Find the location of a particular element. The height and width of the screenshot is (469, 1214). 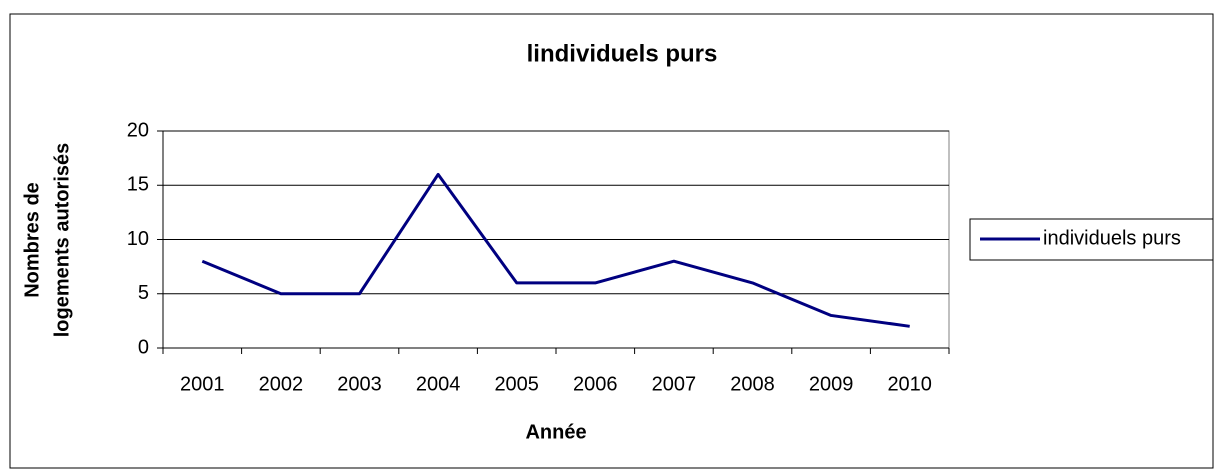

x-tick-label: 2010 is located at coordinates (909, 384).